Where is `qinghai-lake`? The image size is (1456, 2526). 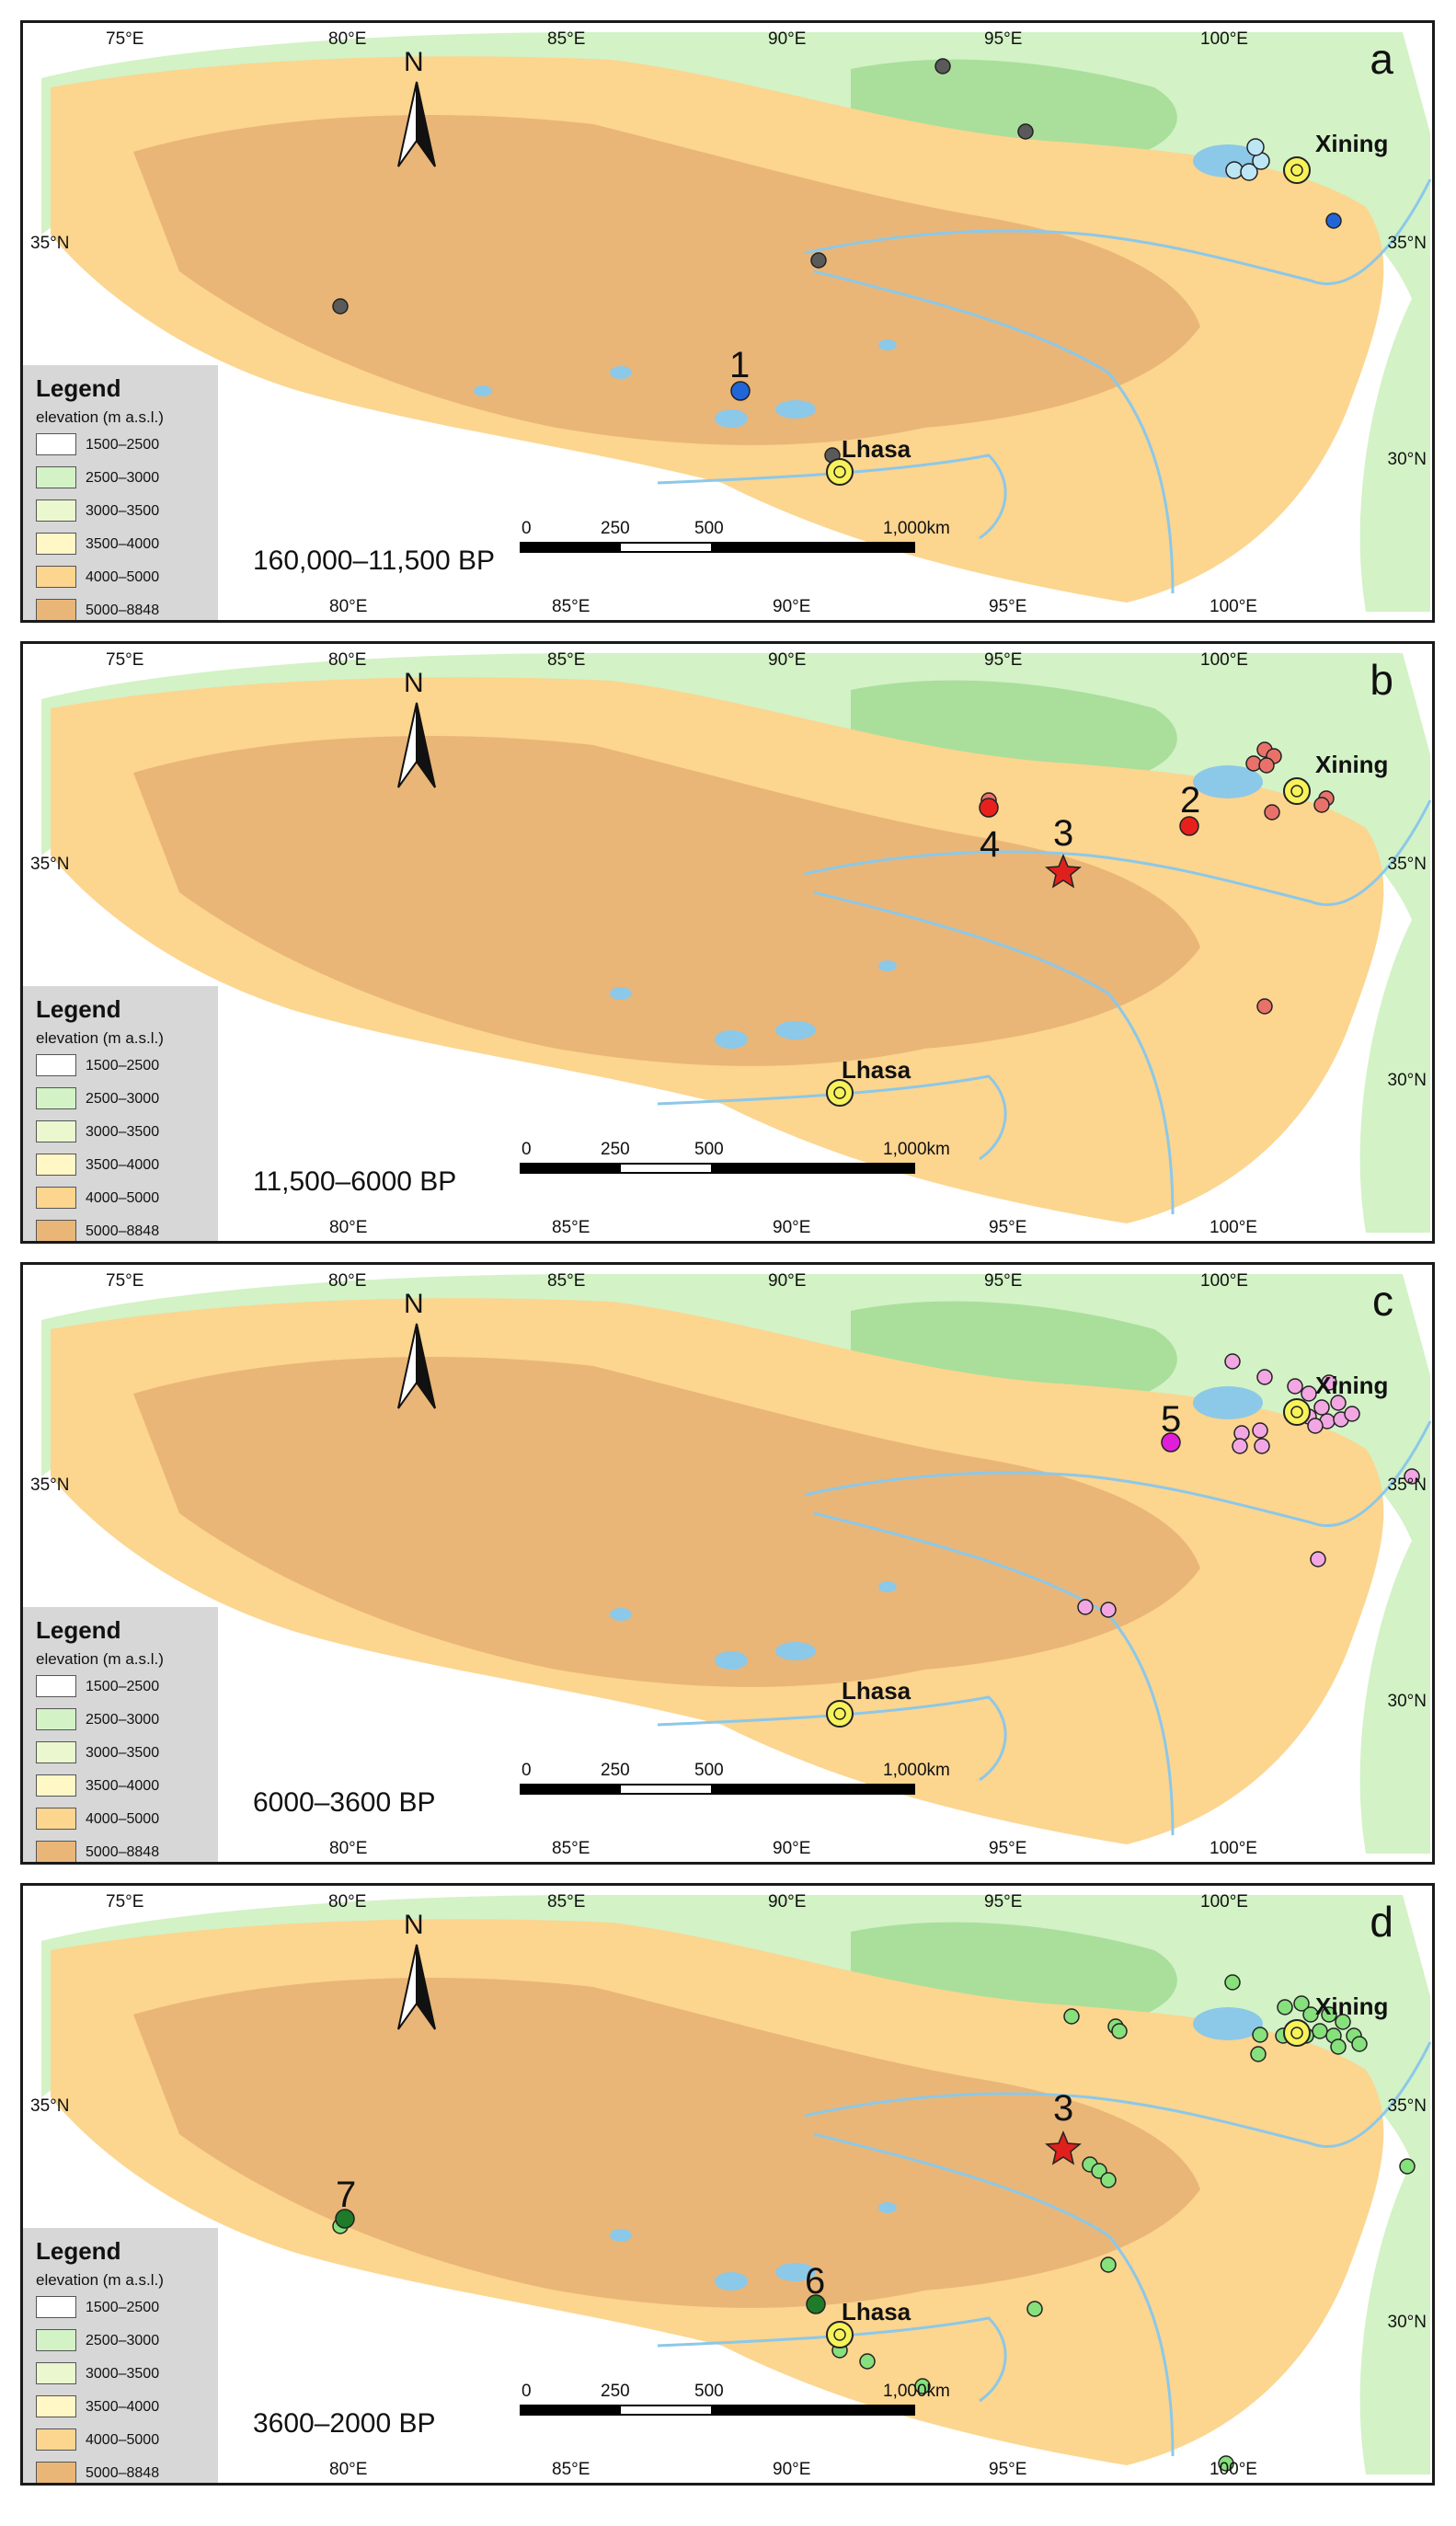 qinghai-lake is located at coordinates (1228, 1402).